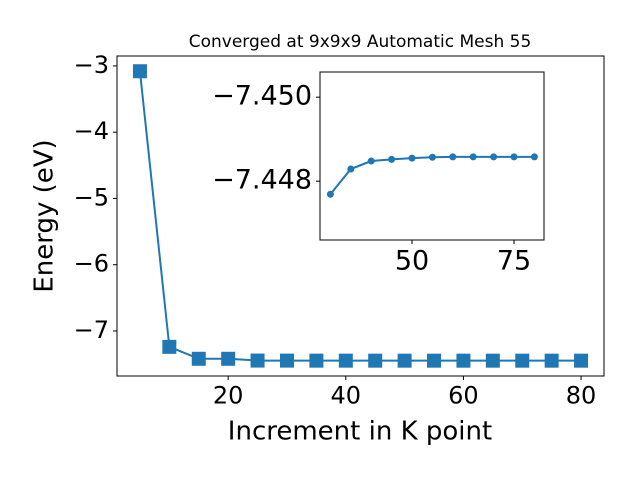 The height and width of the screenshot is (480, 640). I want to click on x-tick-label: 80, so click(581, 395).